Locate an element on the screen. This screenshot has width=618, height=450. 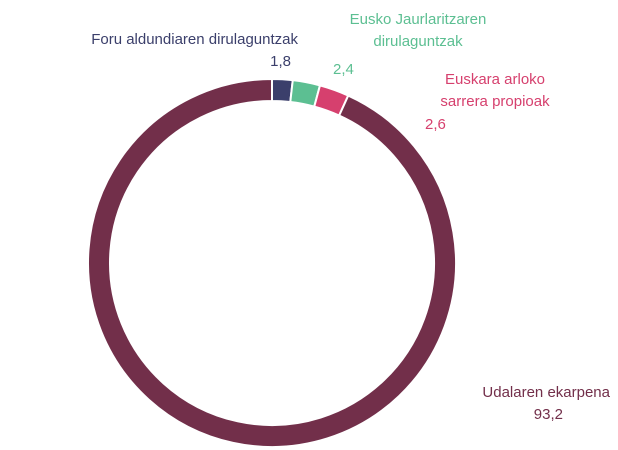
value-label: 2,6 is located at coordinates (435, 124).